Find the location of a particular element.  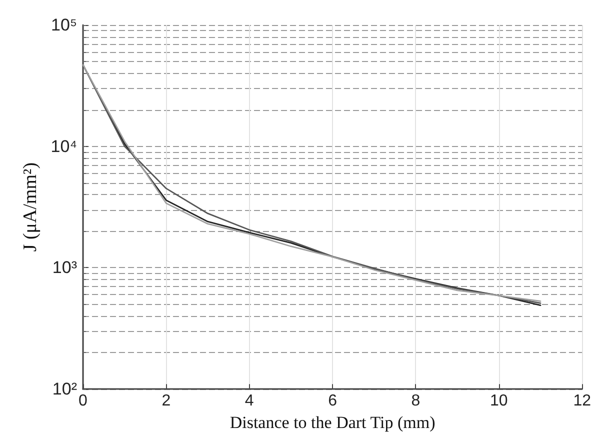

x-tick-label: 12 is located at coordinates (582, 401).